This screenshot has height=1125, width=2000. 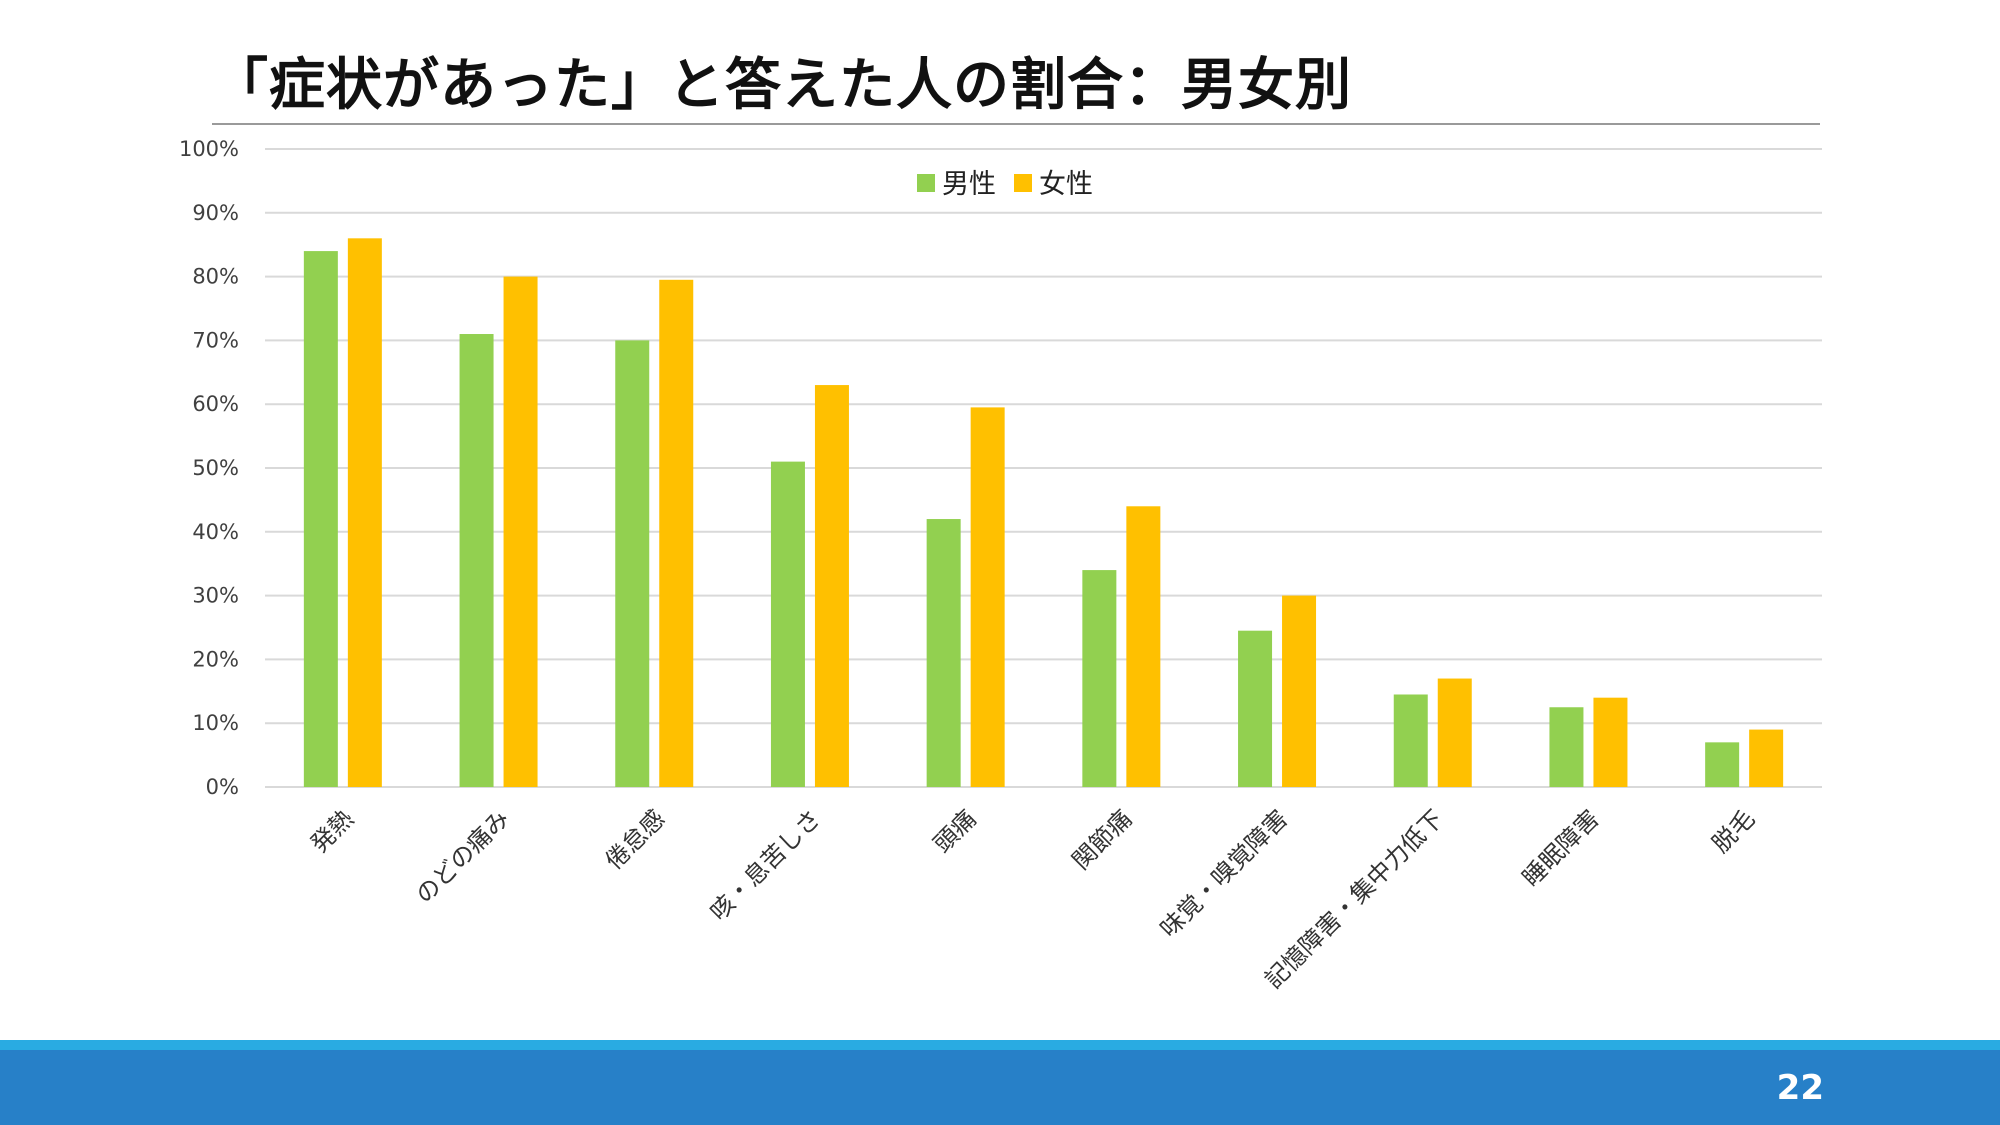 I want to click on category-label: 睡眠障害, so click(x=1561, y=848).